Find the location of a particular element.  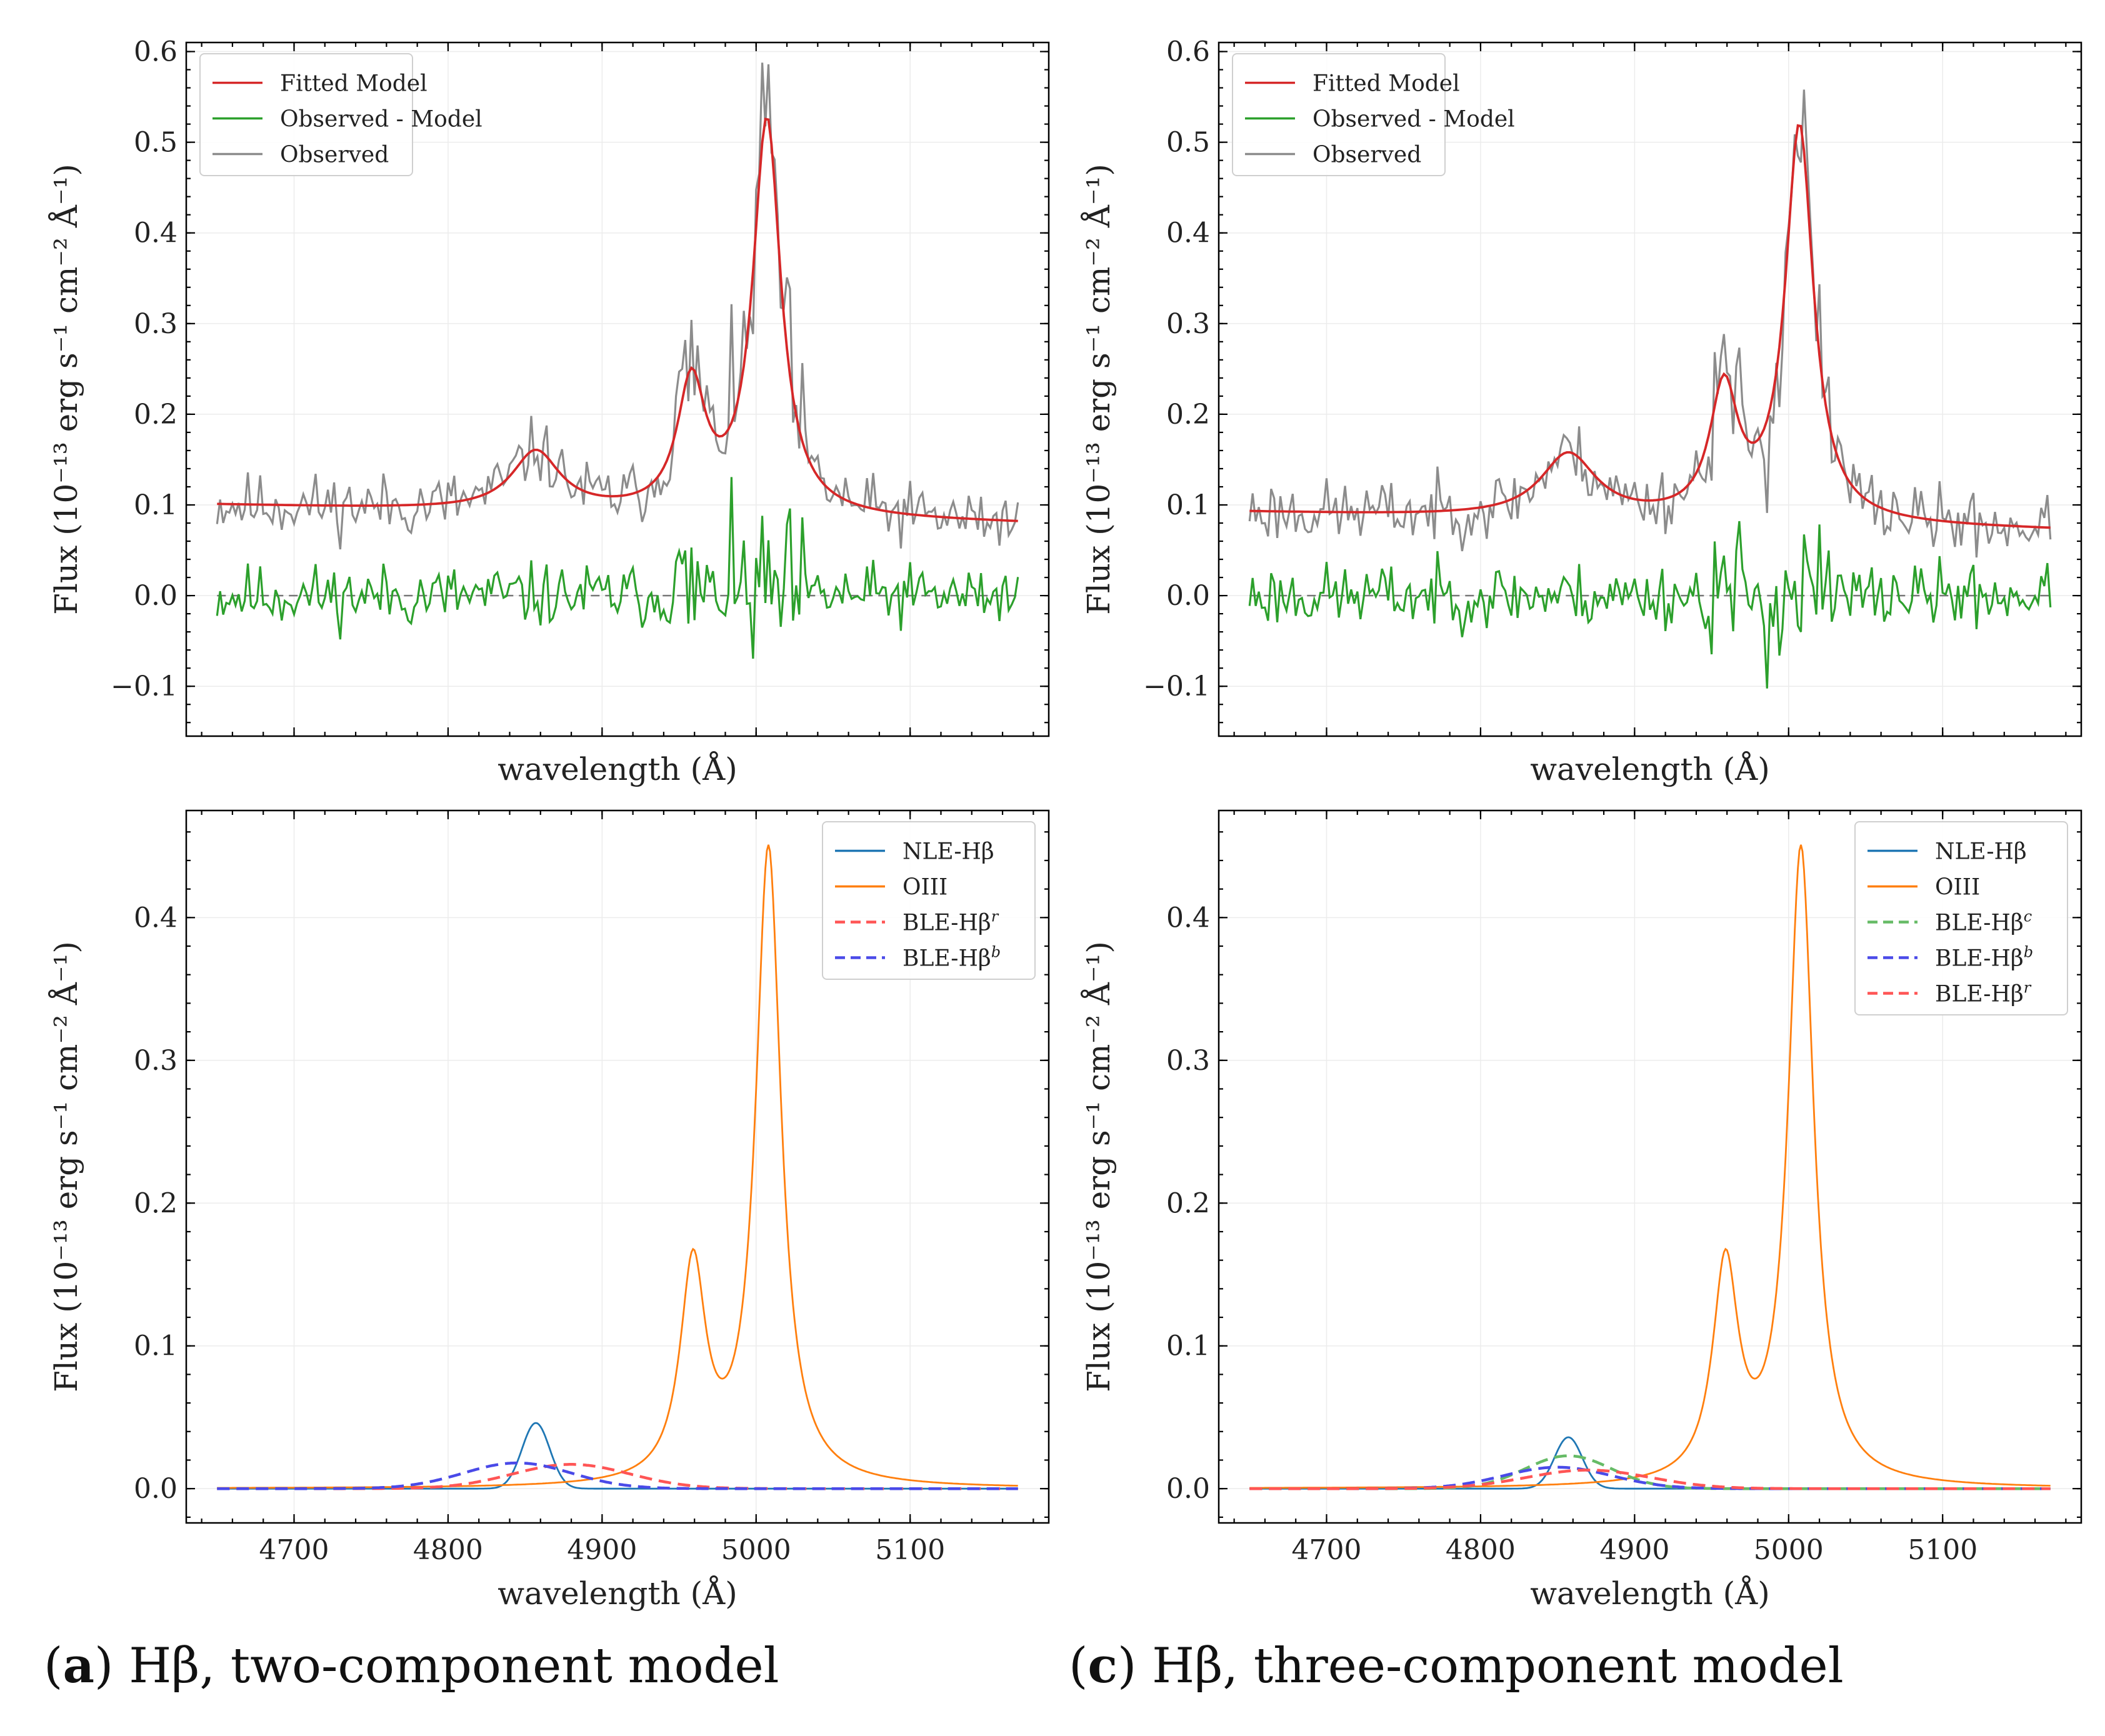

legend-label-ble_c: BLE-Hβc is located at coordinates (1984, 922).